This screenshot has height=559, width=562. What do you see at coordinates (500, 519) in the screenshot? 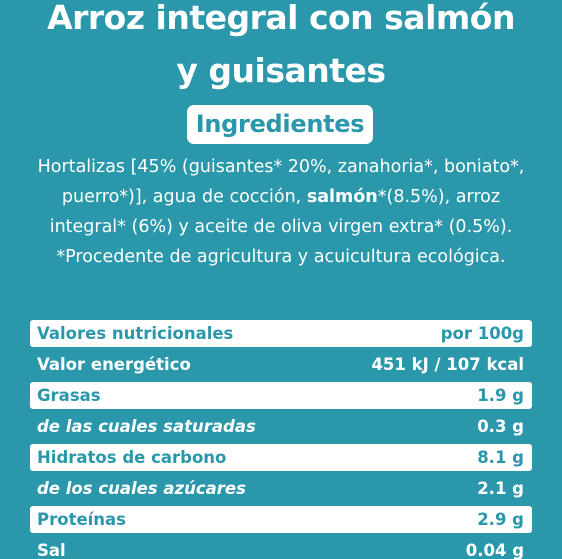
I see `nutrition-value-protein: 2.9 g` at bounding box center [500, 519].